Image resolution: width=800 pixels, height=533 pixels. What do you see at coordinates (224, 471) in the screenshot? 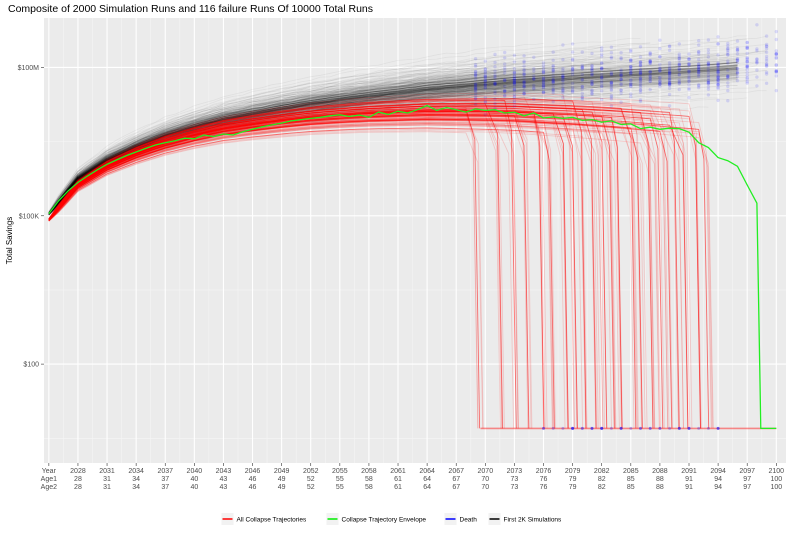
I see `x-tick-label: 2043` at bounding box center [224, 471].